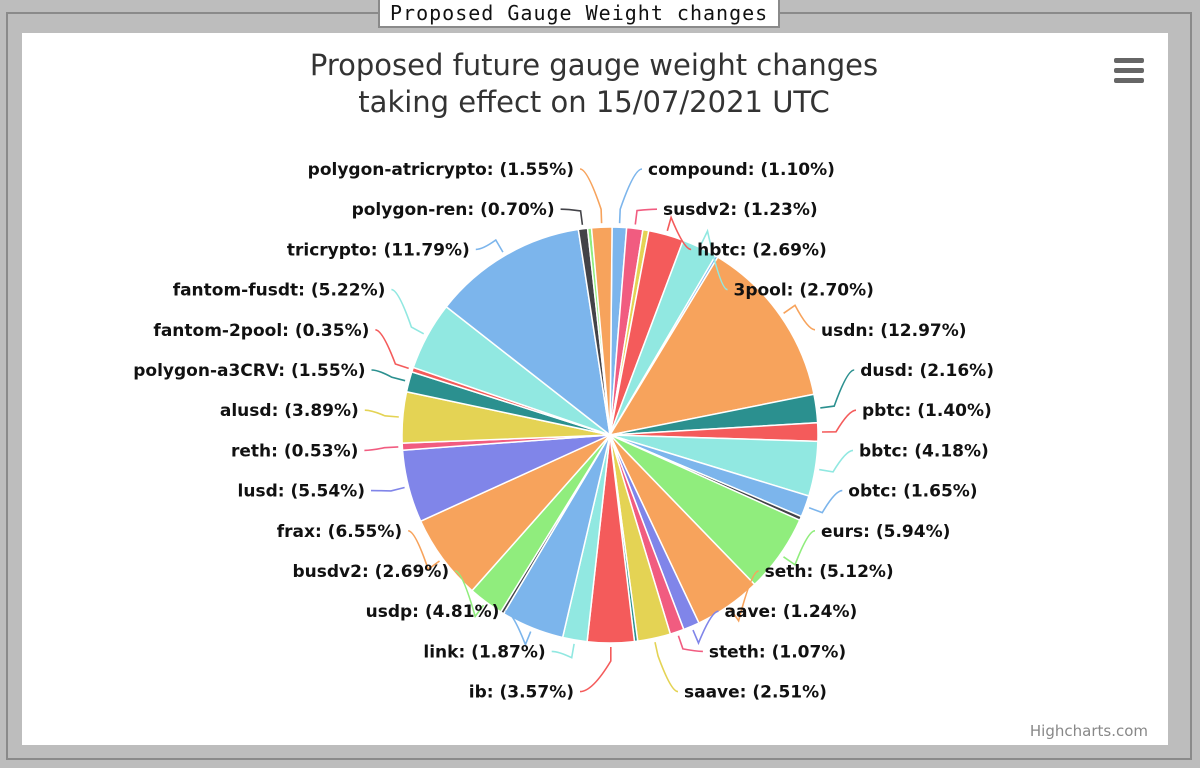 The height and width of the screenshot is (768, 1200). I want to click on data-label-polygon-a3CRV: polygon-a3CRV: (1.55%), so click(249, 371).